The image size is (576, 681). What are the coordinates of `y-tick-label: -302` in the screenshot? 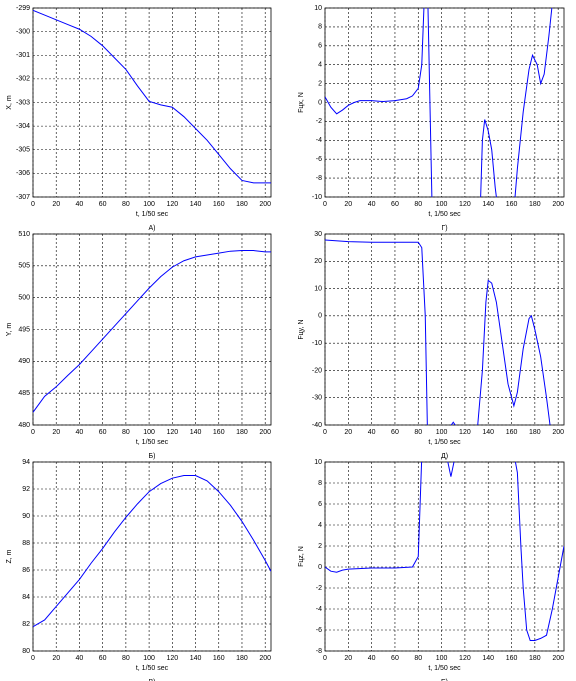 It's located at (23, 79).